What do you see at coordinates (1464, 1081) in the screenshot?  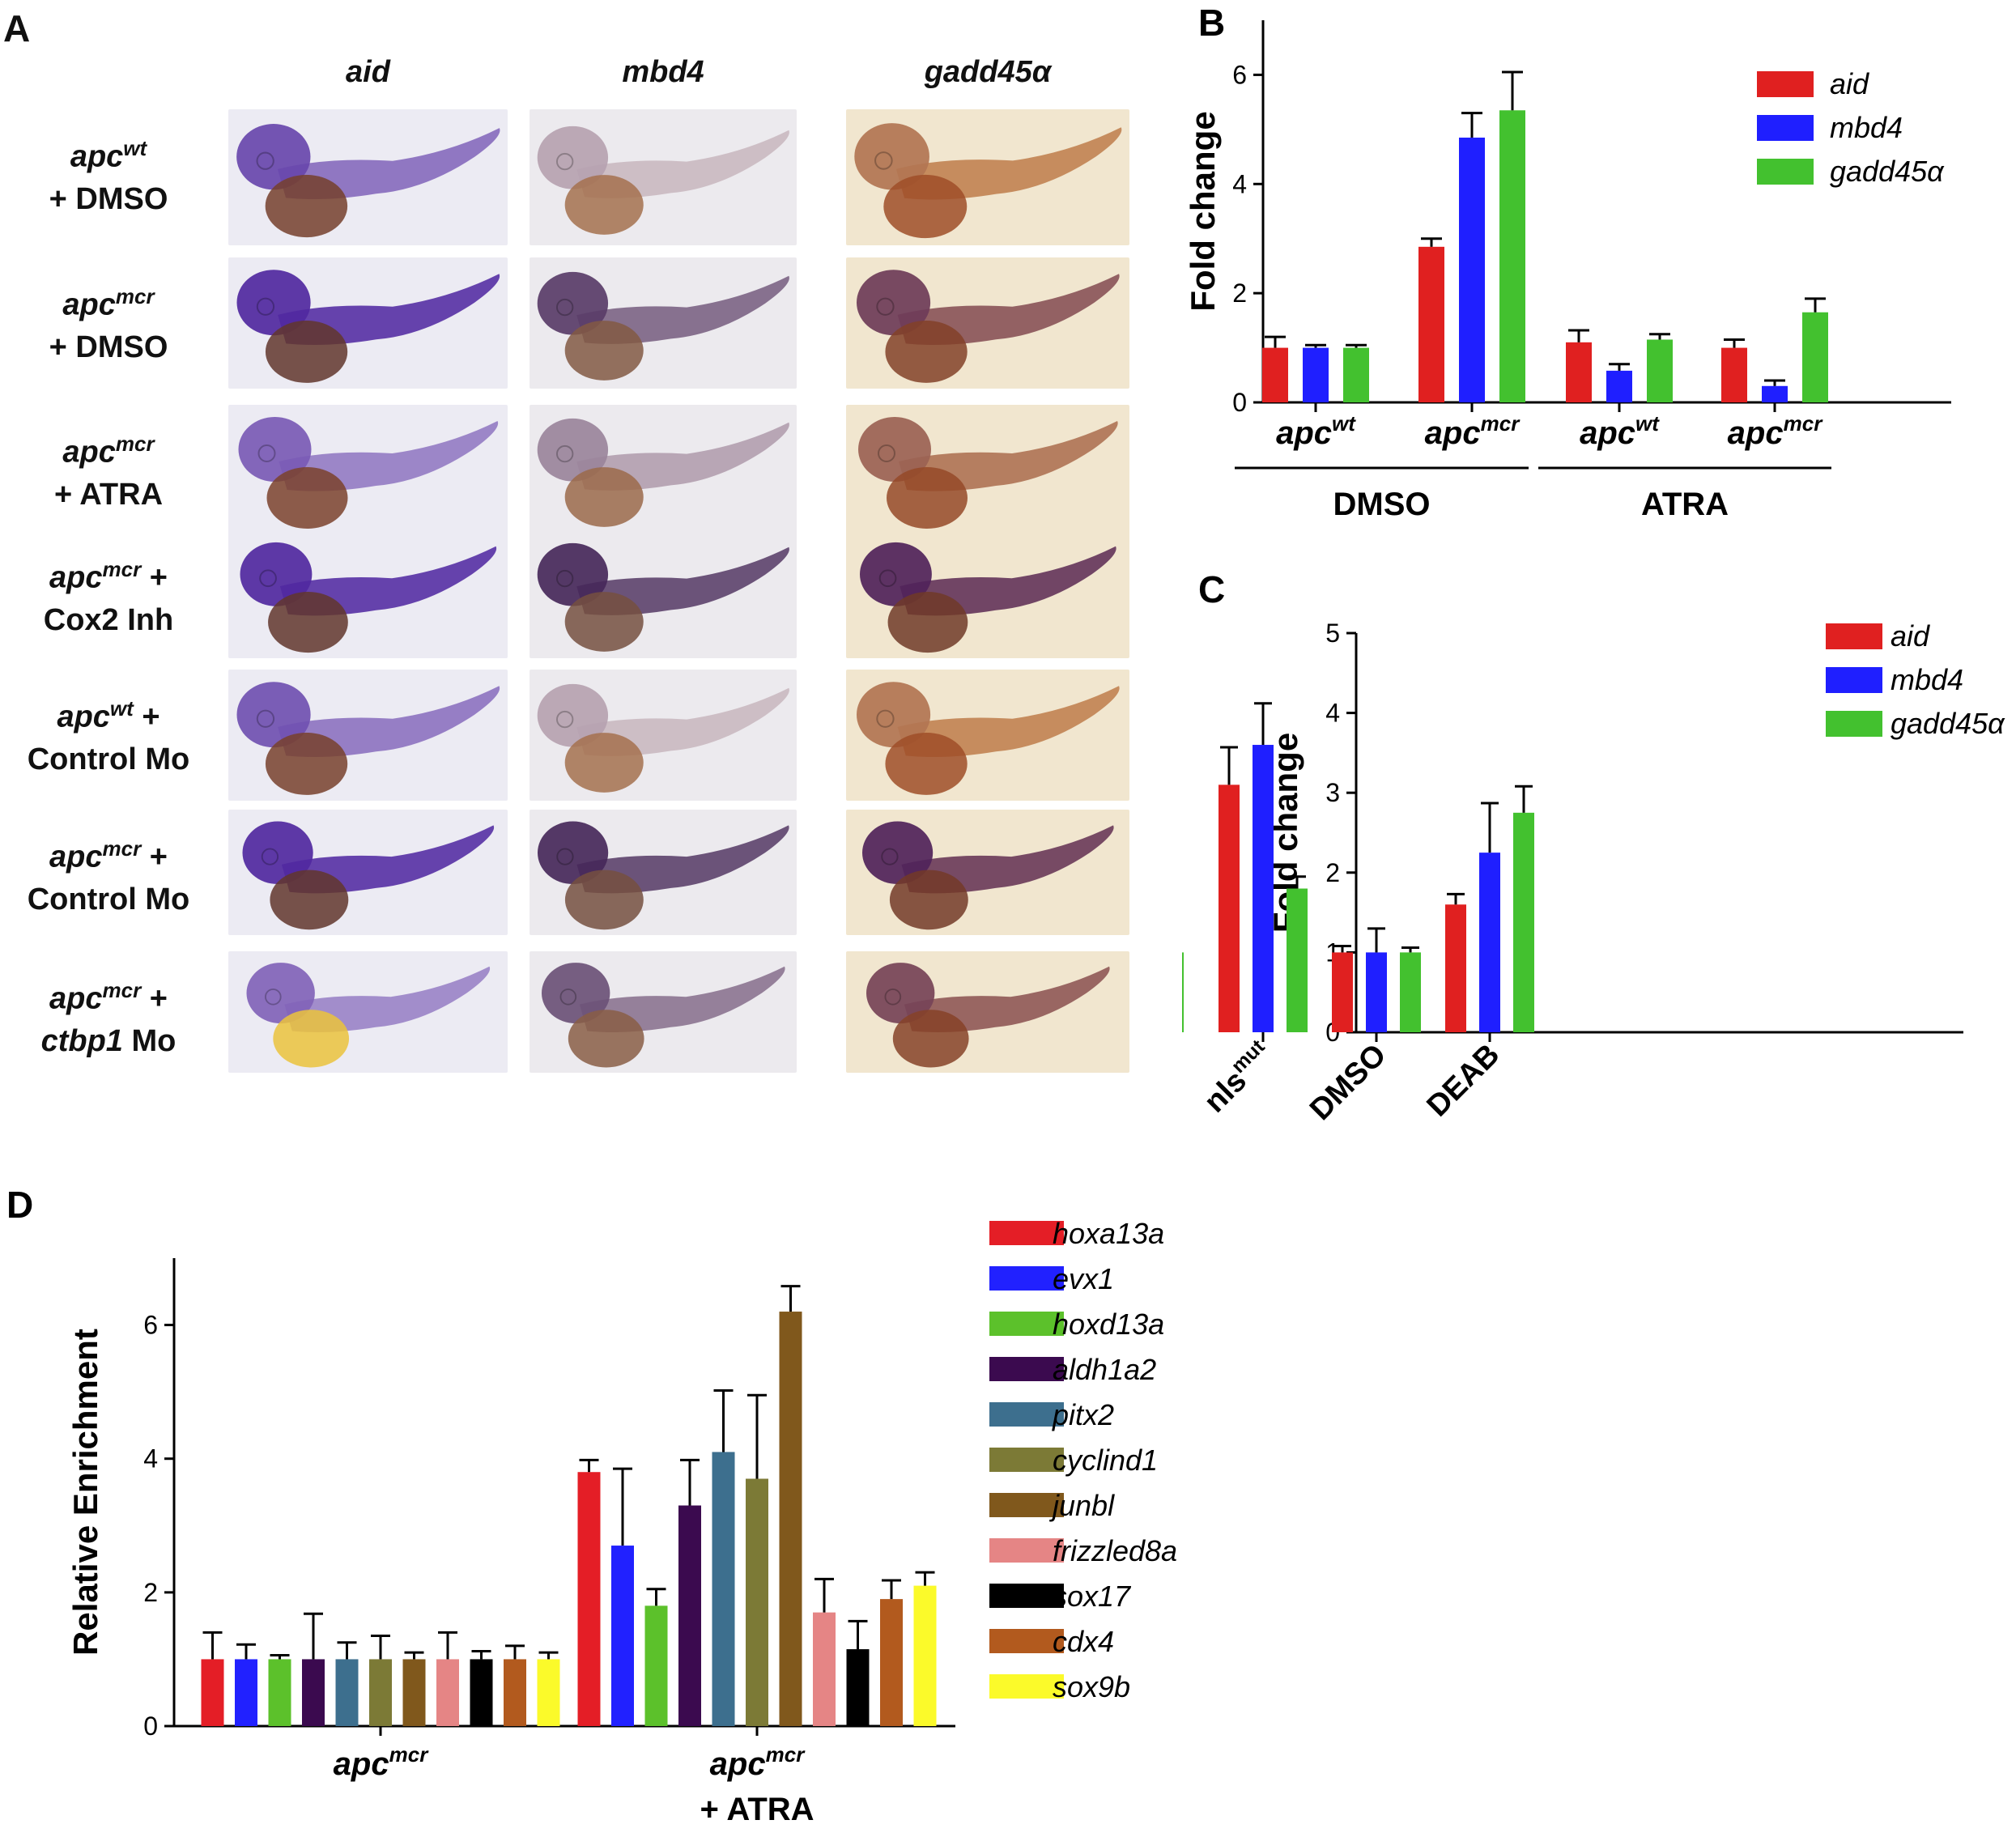 I see `x-category-label-5: DEAB` at bounding box center [1464, 1081].